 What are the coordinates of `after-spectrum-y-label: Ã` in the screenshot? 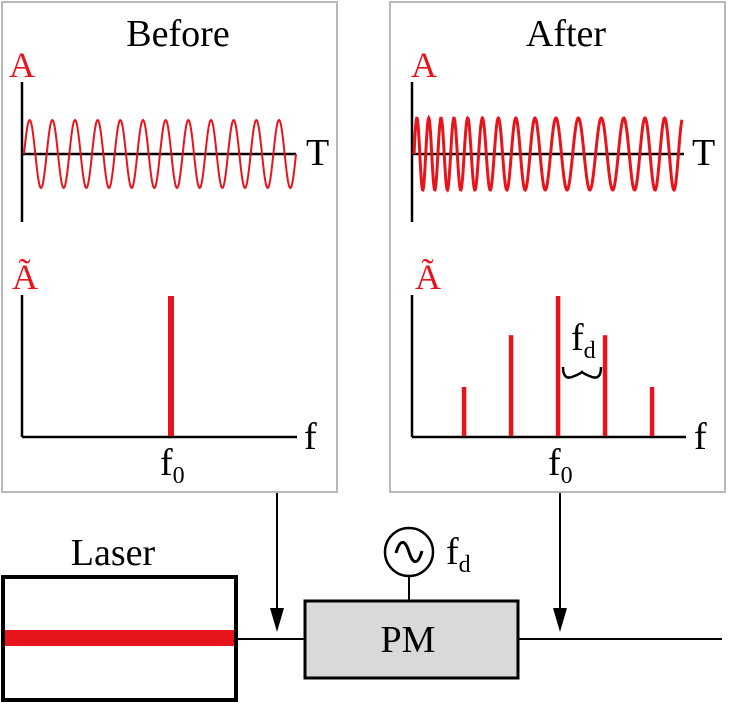 It's located at (428, 277).